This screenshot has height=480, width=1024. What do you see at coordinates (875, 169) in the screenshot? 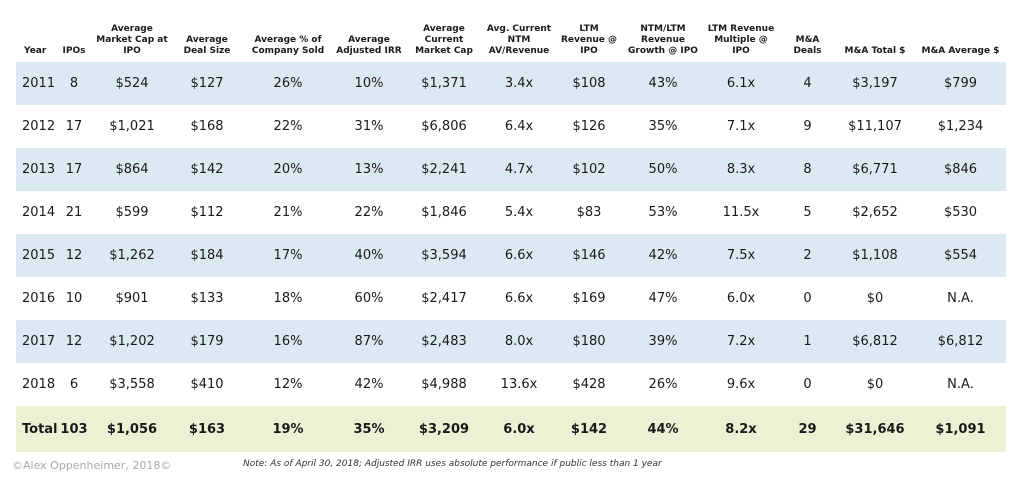
I see `table-cell: $6,771` at bounding box center [875, 169].